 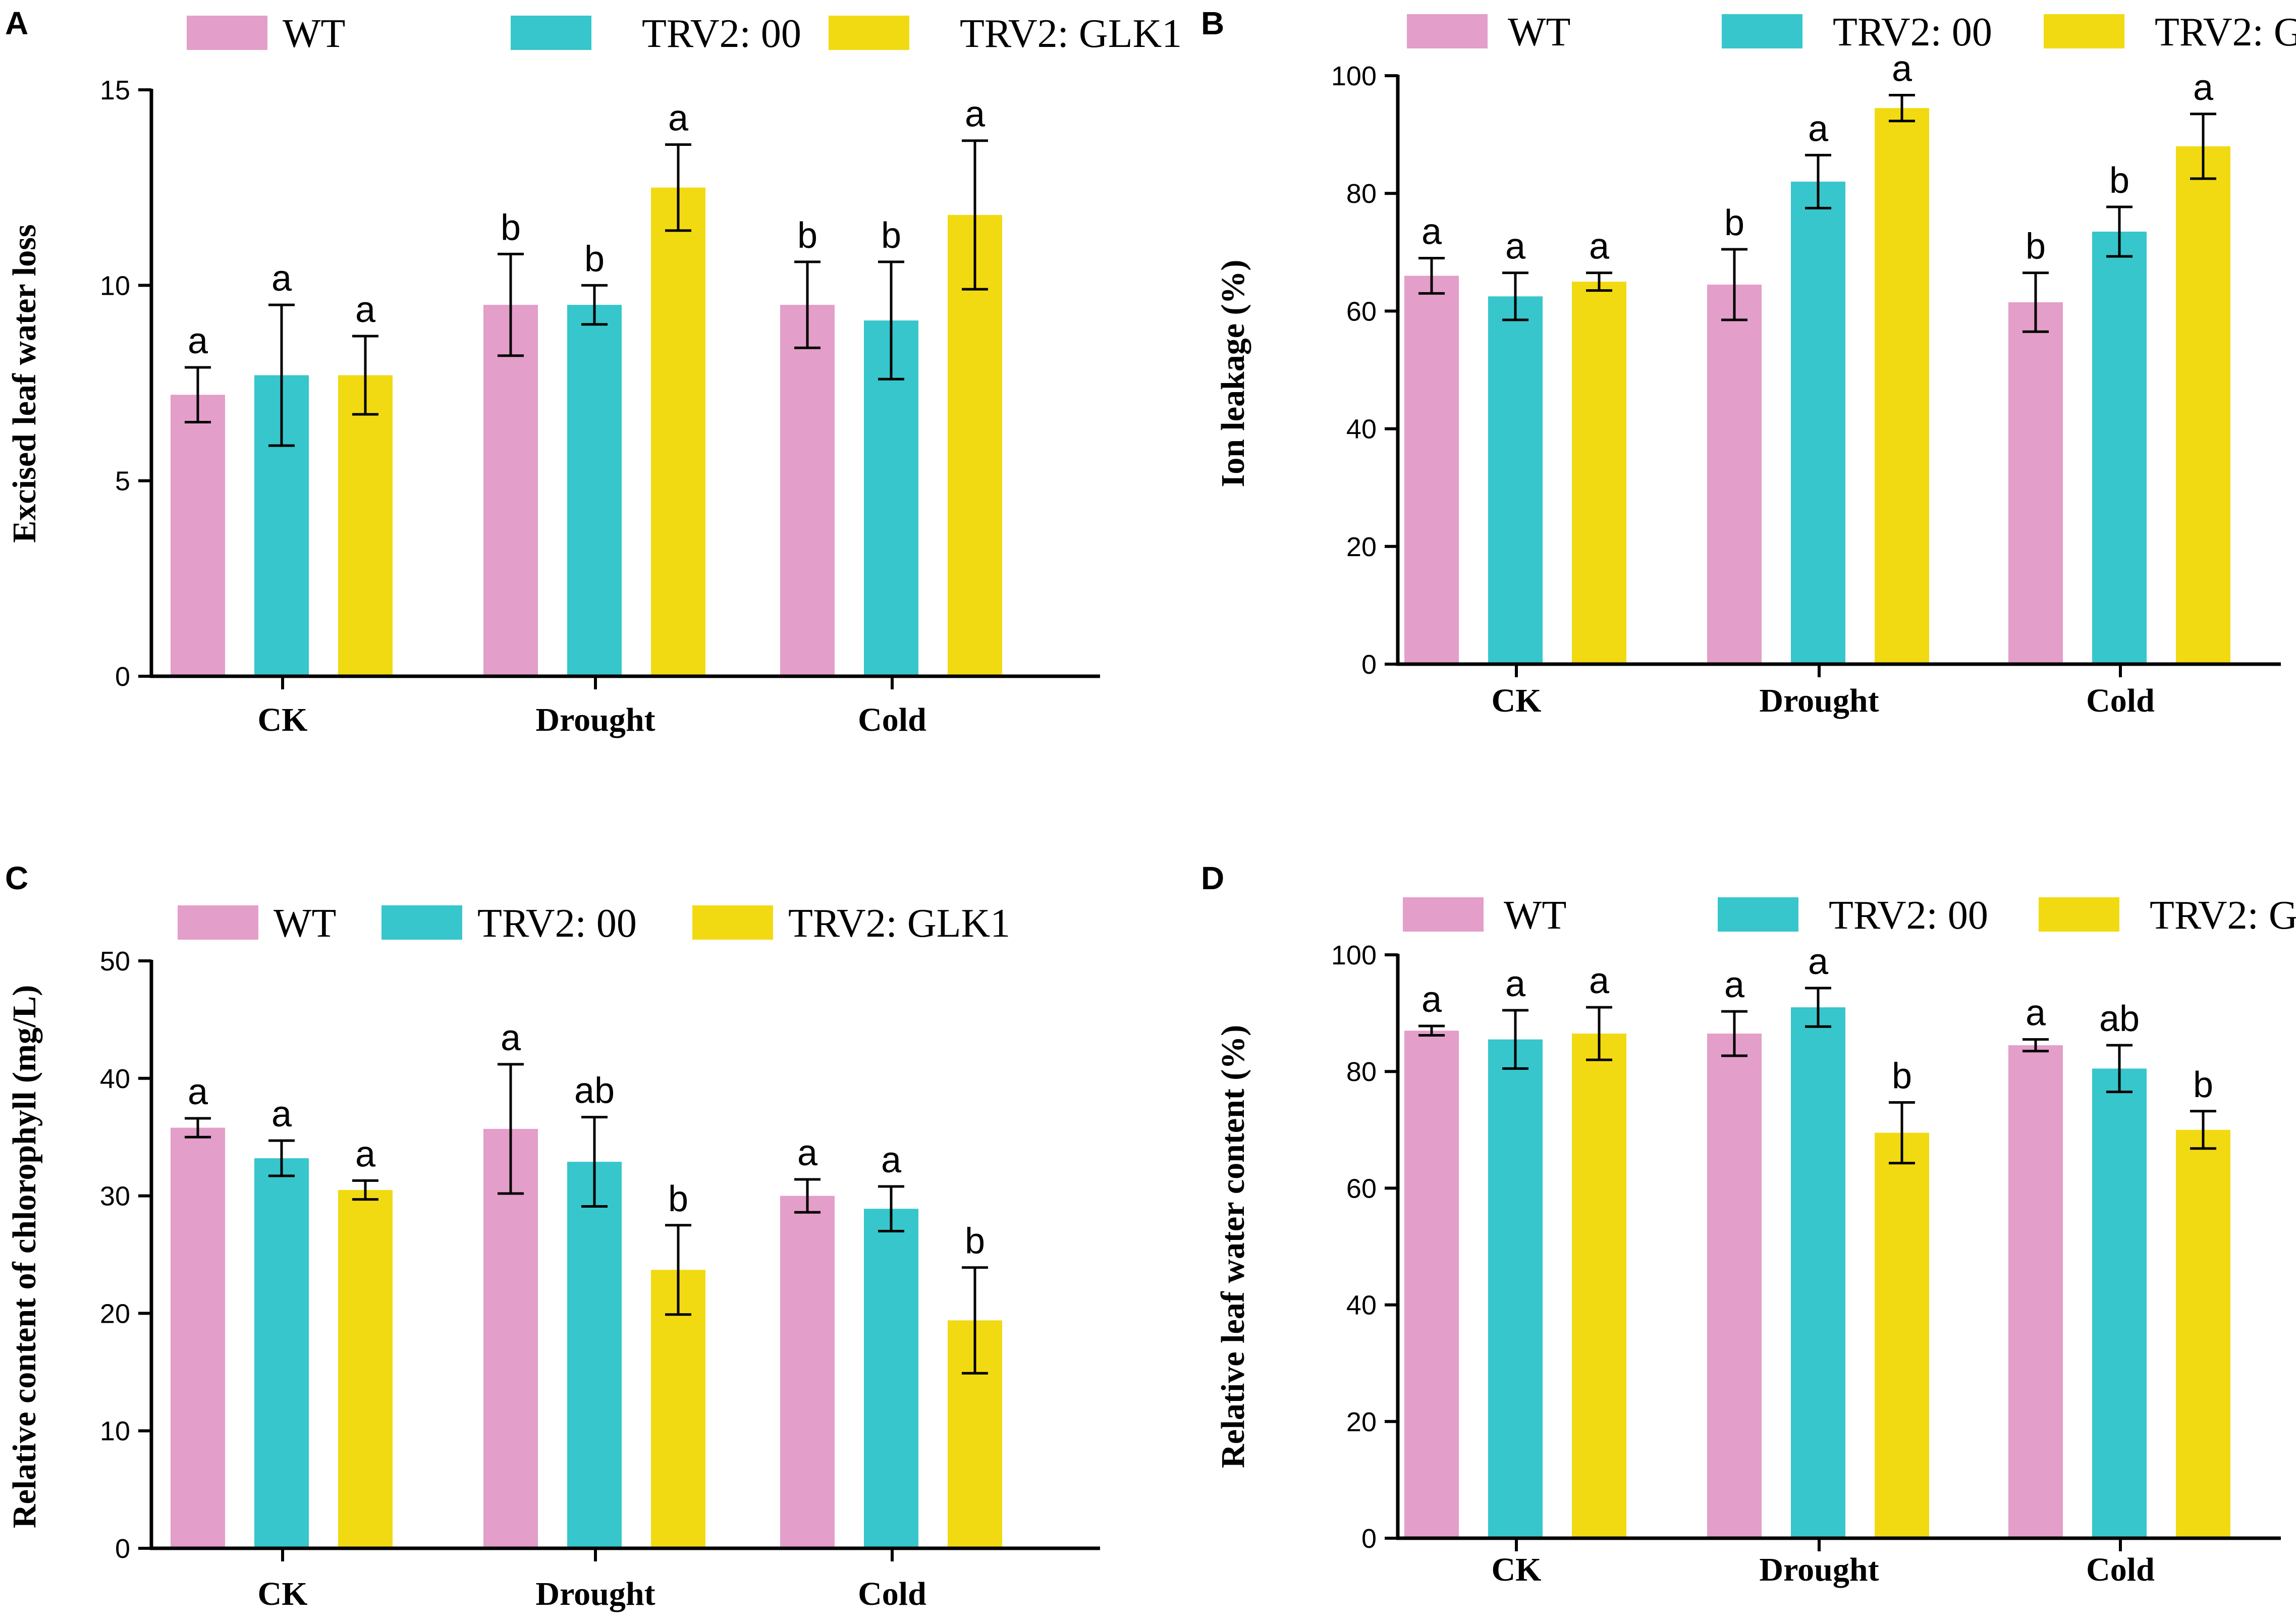 What do you see at coordinates (1233, 374) in the screenshot?
I see `y-axis-title: Ion leakage (%)` at bounding box center [1233, 374].